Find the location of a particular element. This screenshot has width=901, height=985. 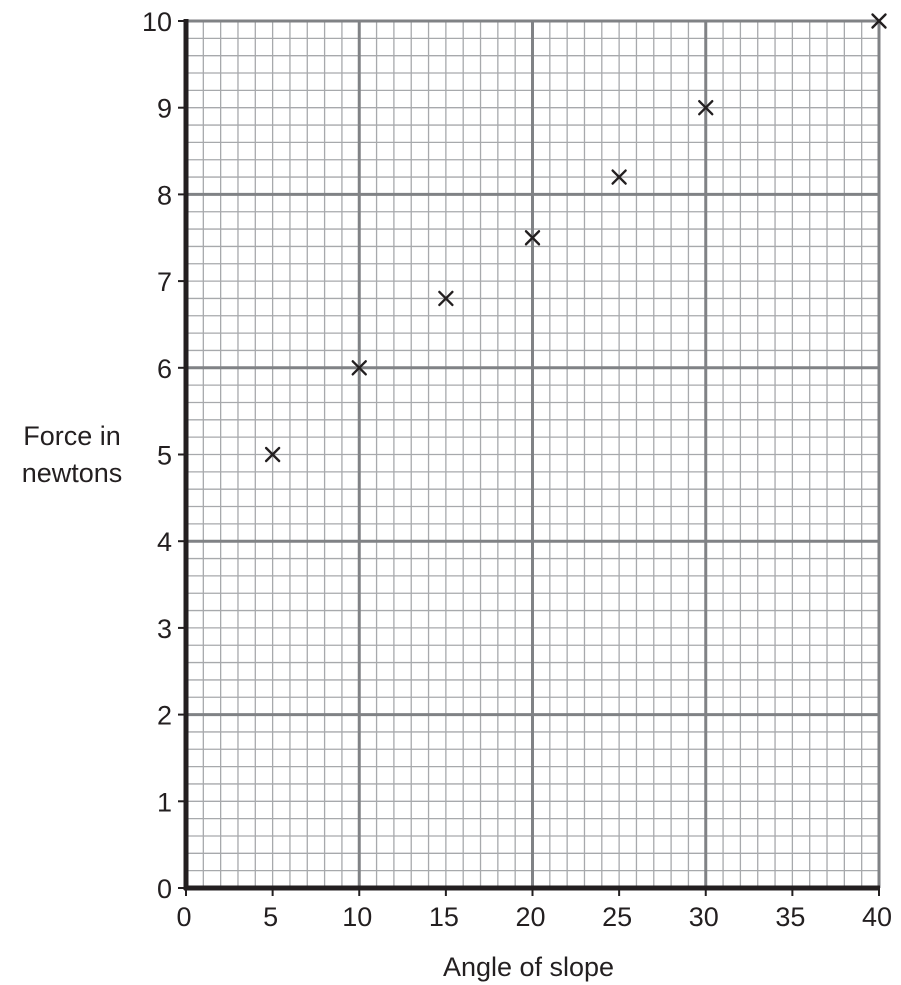

y-tick-label: 9 is located at coordinates (164, 109).